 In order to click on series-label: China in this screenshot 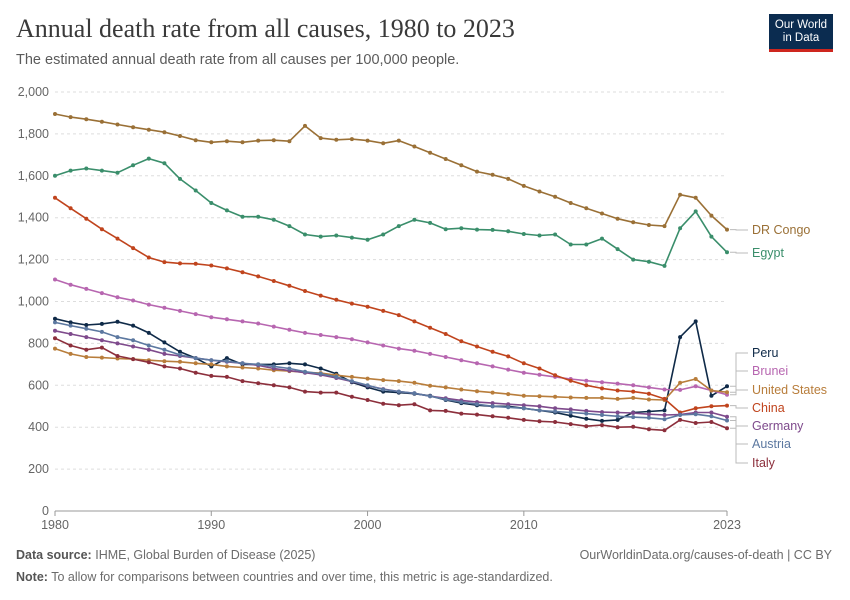, I will do `click(768, 408)`.